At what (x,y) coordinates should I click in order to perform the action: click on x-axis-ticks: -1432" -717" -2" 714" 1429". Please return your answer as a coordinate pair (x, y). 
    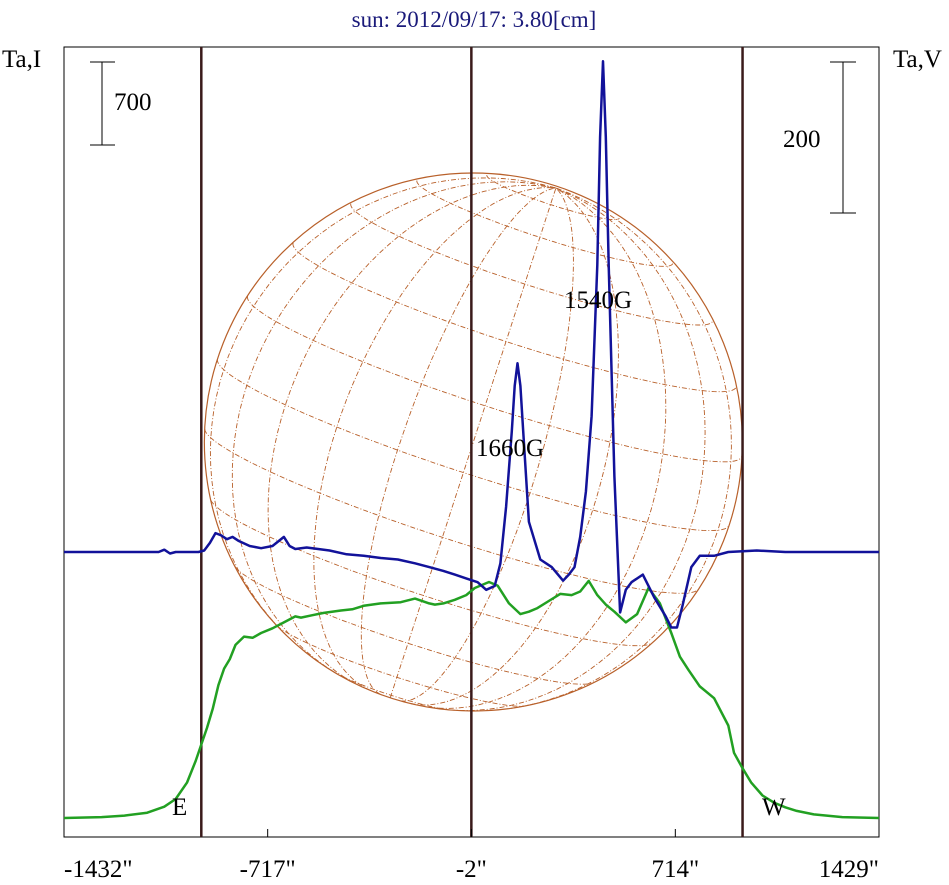
    Looking at the image, I should click on (471, 856).